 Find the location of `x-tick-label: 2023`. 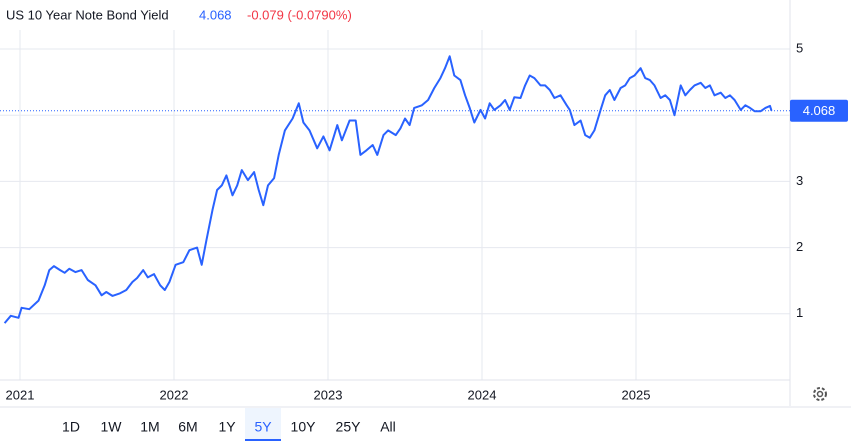

x-tick-label: 2023 is located at coordinates (328, 394).